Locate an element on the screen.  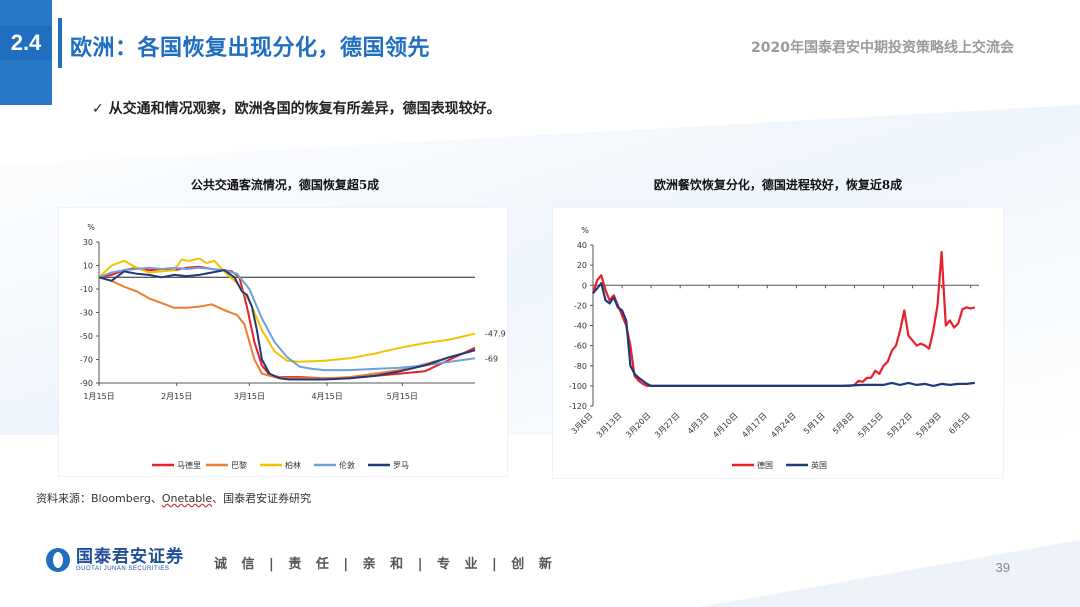
legend-label-4: 罗马 is located at coordinates (401, 465).